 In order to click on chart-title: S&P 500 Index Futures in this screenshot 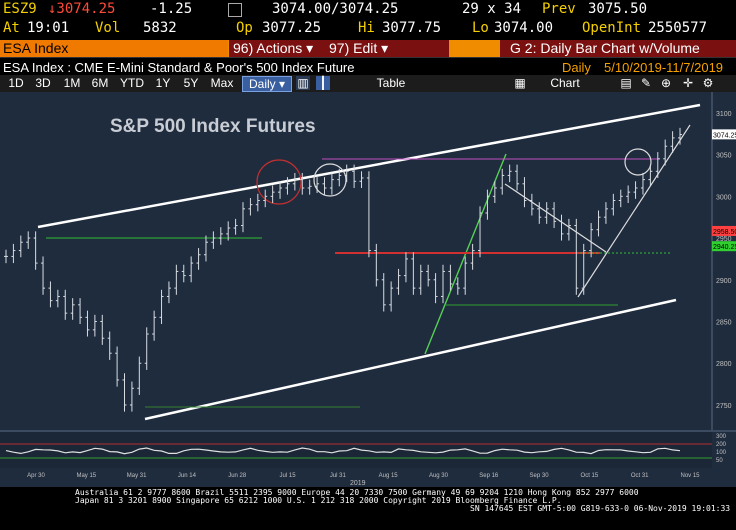, I will do `click(213, 126)`.